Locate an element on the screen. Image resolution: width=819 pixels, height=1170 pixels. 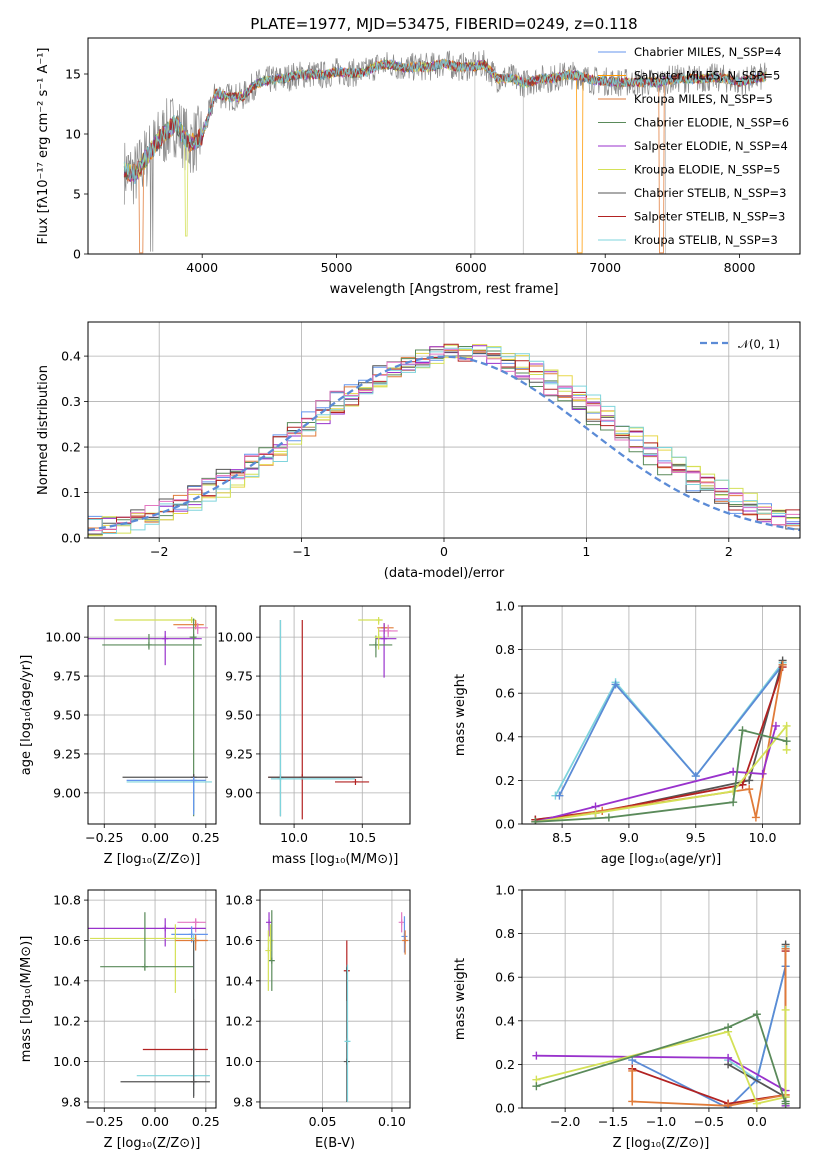
x-tick-label: 0.0 is located at coordinates (757, 1121).